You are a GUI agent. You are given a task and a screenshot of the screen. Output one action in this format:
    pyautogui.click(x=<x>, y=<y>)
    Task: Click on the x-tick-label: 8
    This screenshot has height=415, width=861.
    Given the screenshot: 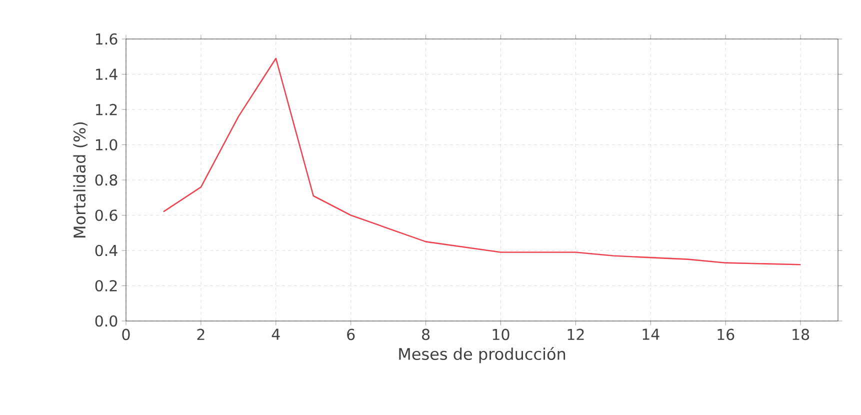 What is the action you would take?
    pyautogui.click(x=426, y=334)
    